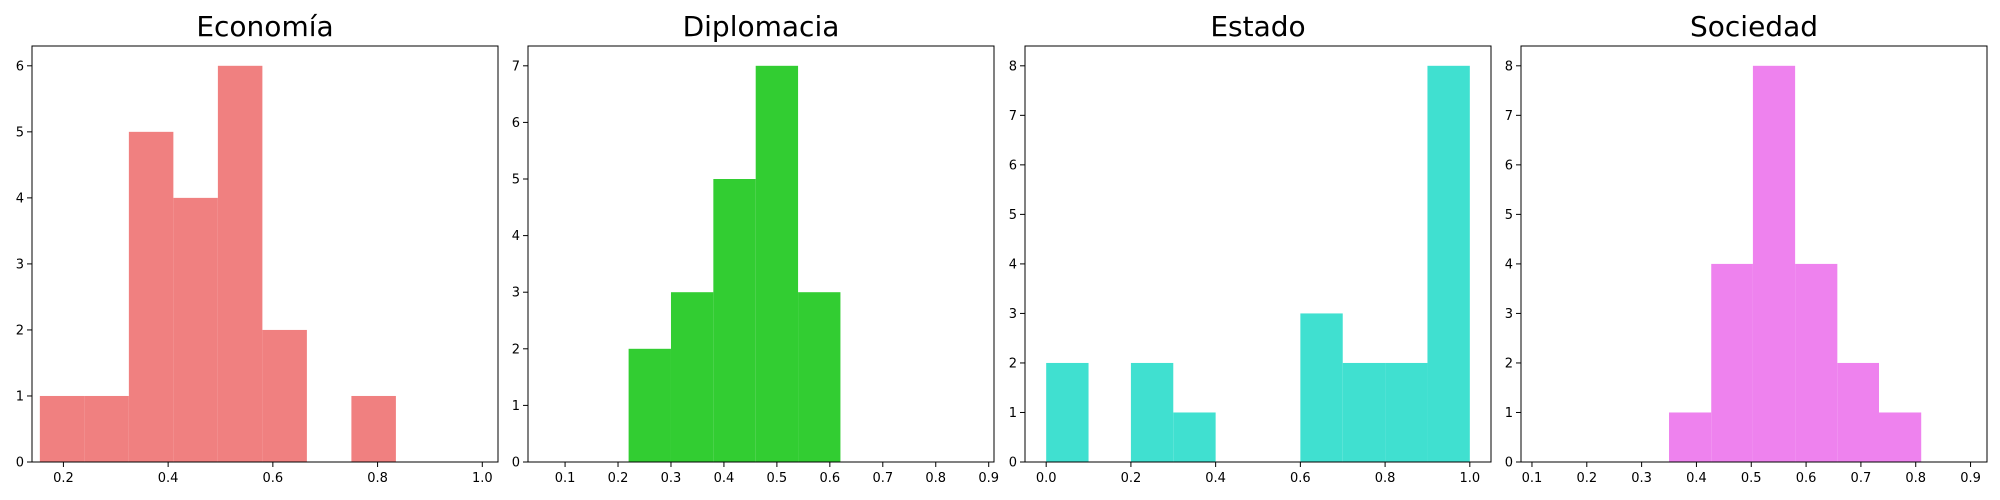 The height and width of the screenshot is (500, 2000). What do you see at coordinates (1046, 478) in the screenshot?
I see `x-tick-label: 0.0` at bounding box center [1046, 478].